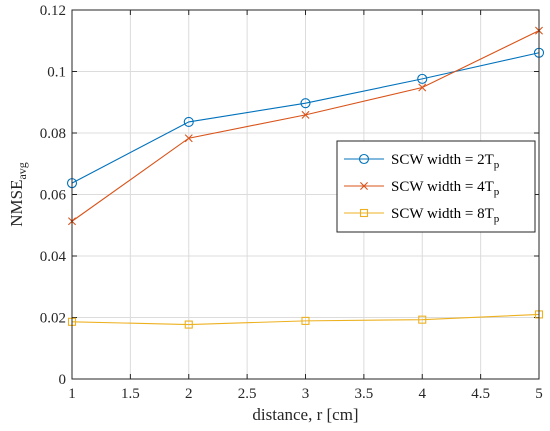 The width and height of the screenshot is (550, 431). What do you see at coordinates (56, 73) in the screenshot?
I see `y-tick-label: 0.1` at bounding box center [56, 73].